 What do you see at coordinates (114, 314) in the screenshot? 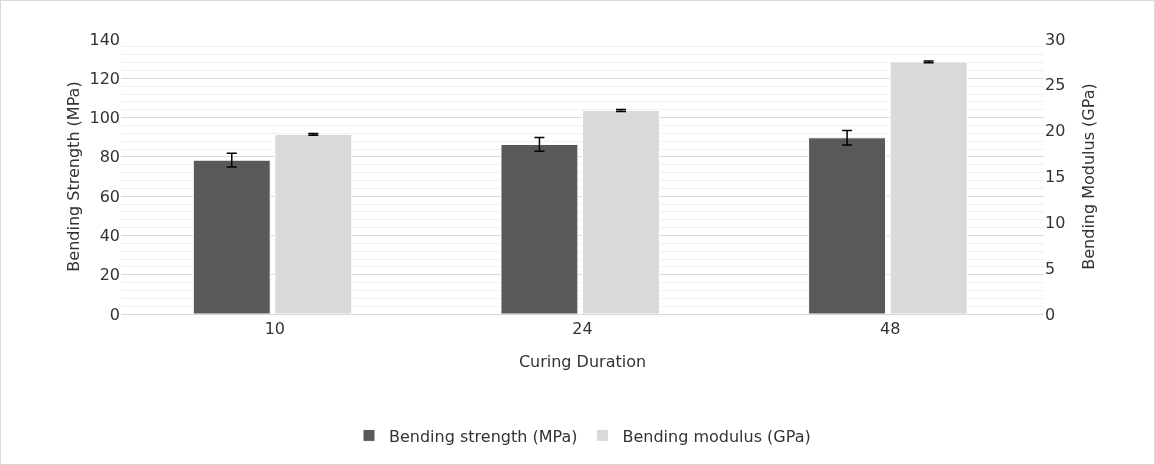
I see `y-tick-label: 0` at bounding box center [114, 314].